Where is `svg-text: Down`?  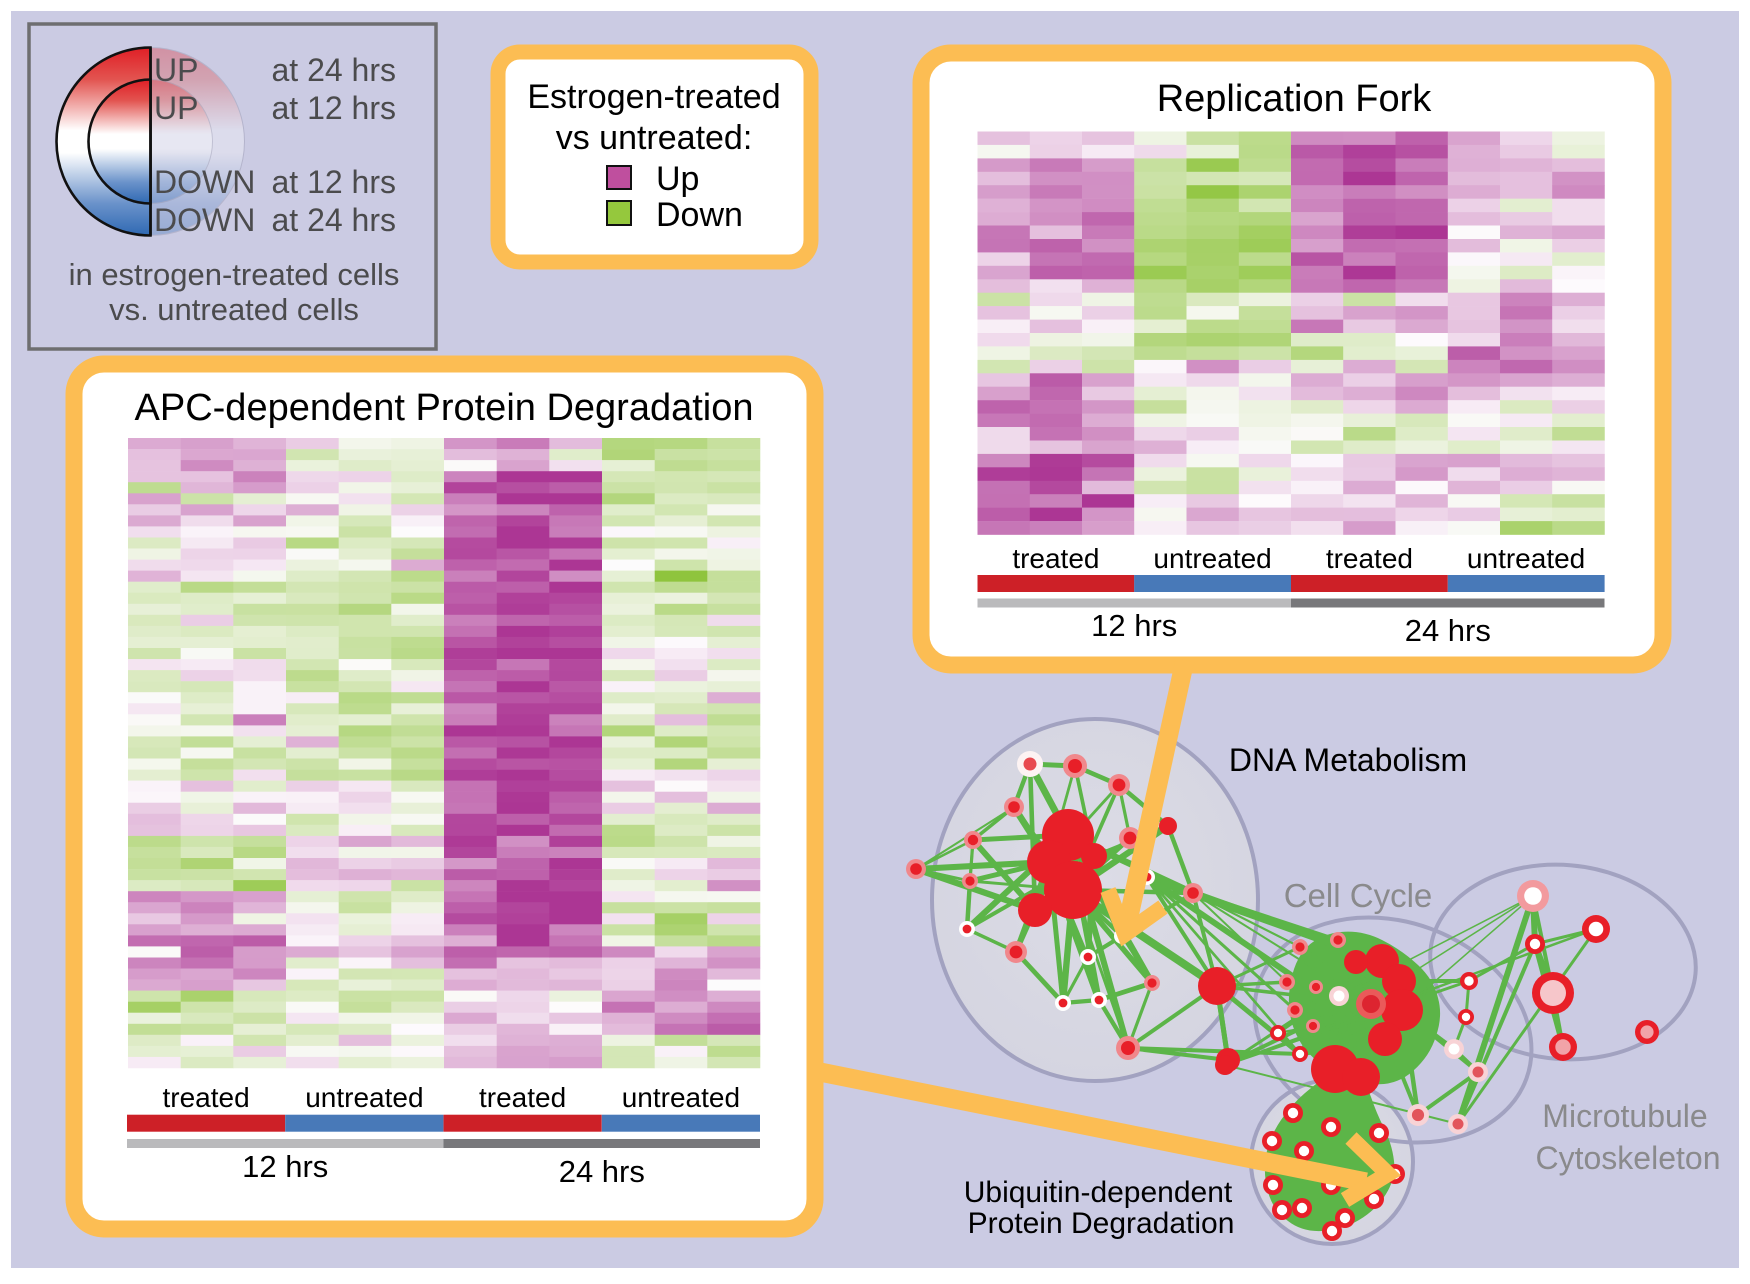
svg-text: Down is located at coordinates (699, 215).